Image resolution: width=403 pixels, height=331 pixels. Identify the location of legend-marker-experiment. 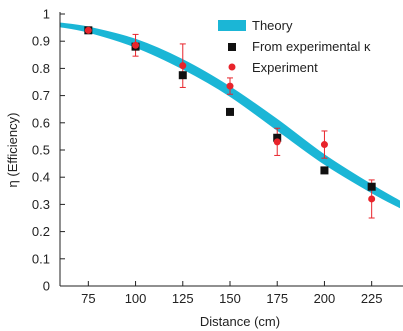
(232, 67).